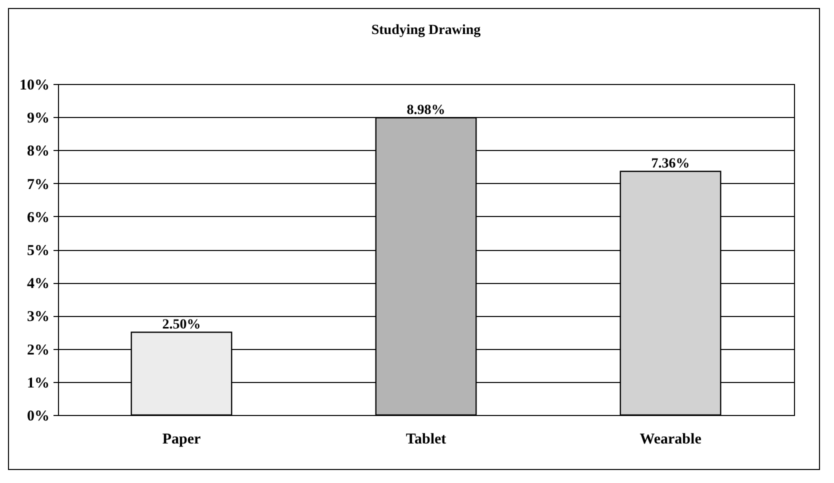  Describe the element at coordinates (38, 284) in the screenshot. I see `y-tick-label: 4%` at that location.